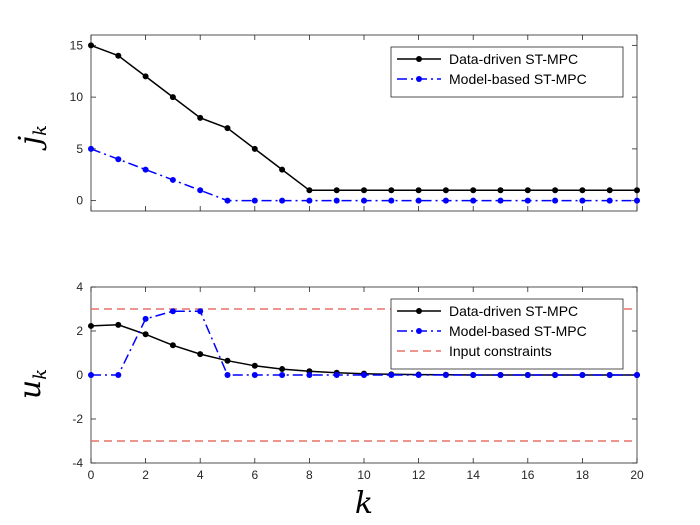 The image size is (700, 525). What do you see at coordinates (79, 149) in the screenshot?
I see `y-tick-label: 5` at bounding box center [79, 149].